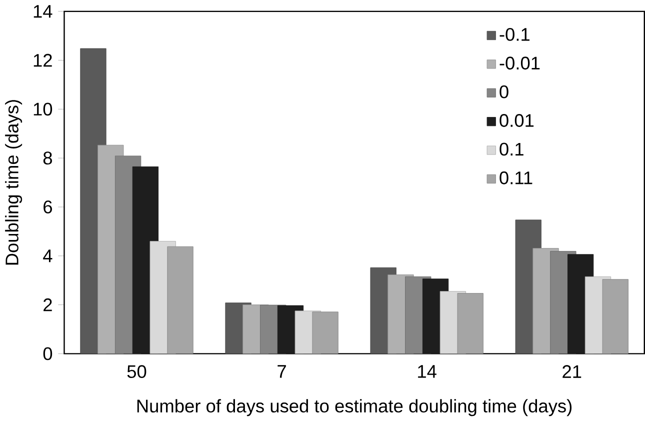  I want to click on y-tick-label: 8, so click(47, 158).